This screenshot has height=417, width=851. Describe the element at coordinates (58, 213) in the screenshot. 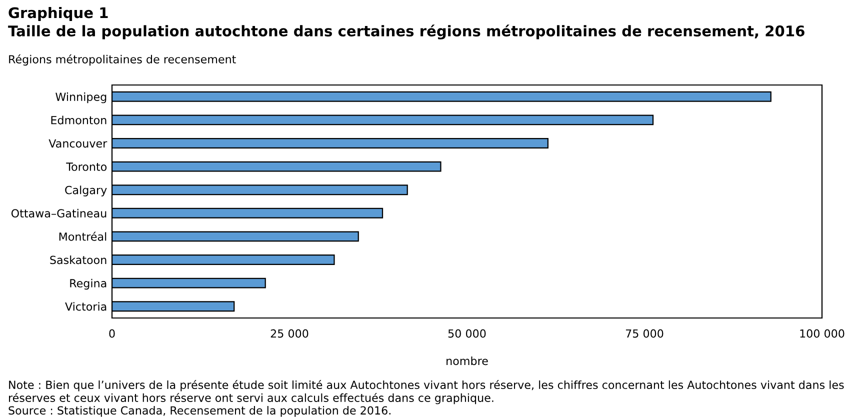

I see `y-tick-label: Ottawa–Gatineau` at that location.